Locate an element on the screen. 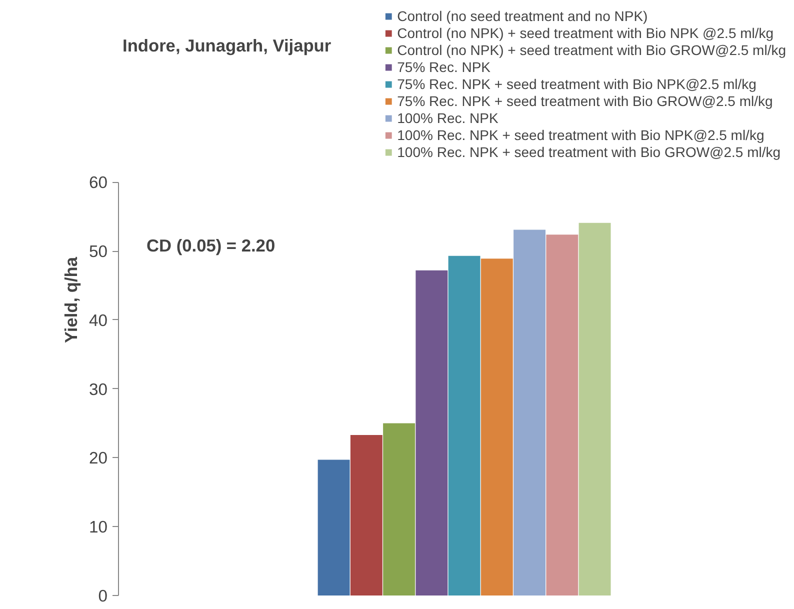  legend-label: 75% Rec. NPK + seed treatment with Bio GROW@2.5 ml/kg is located at coordinates (585, 101).